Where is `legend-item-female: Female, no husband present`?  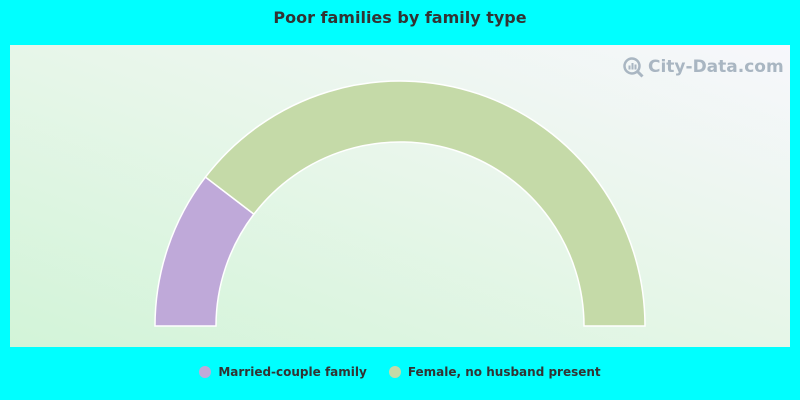
legend-item-female: Female, no husband present is located at coordinates (494, 372).